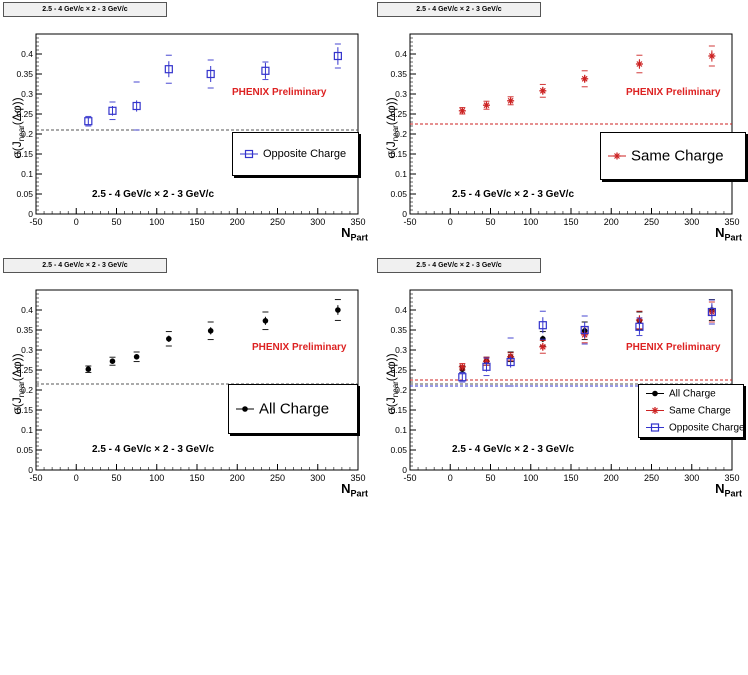 Image resolution: width=748 pixels, height=675 pixels. What do you see at coordinates (530, 478) in the screenshot?
I see `x-tick-label: 100` at bounding box center [530, 478].